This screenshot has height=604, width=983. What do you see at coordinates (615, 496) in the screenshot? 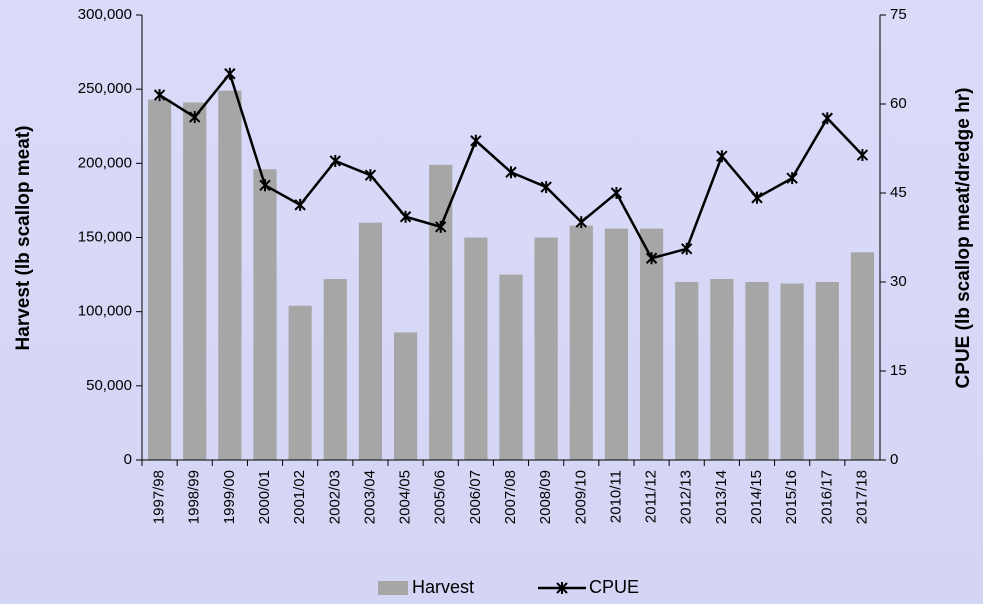
I see `x-tick-label: 2010/11` at bounding box center [615, 496].